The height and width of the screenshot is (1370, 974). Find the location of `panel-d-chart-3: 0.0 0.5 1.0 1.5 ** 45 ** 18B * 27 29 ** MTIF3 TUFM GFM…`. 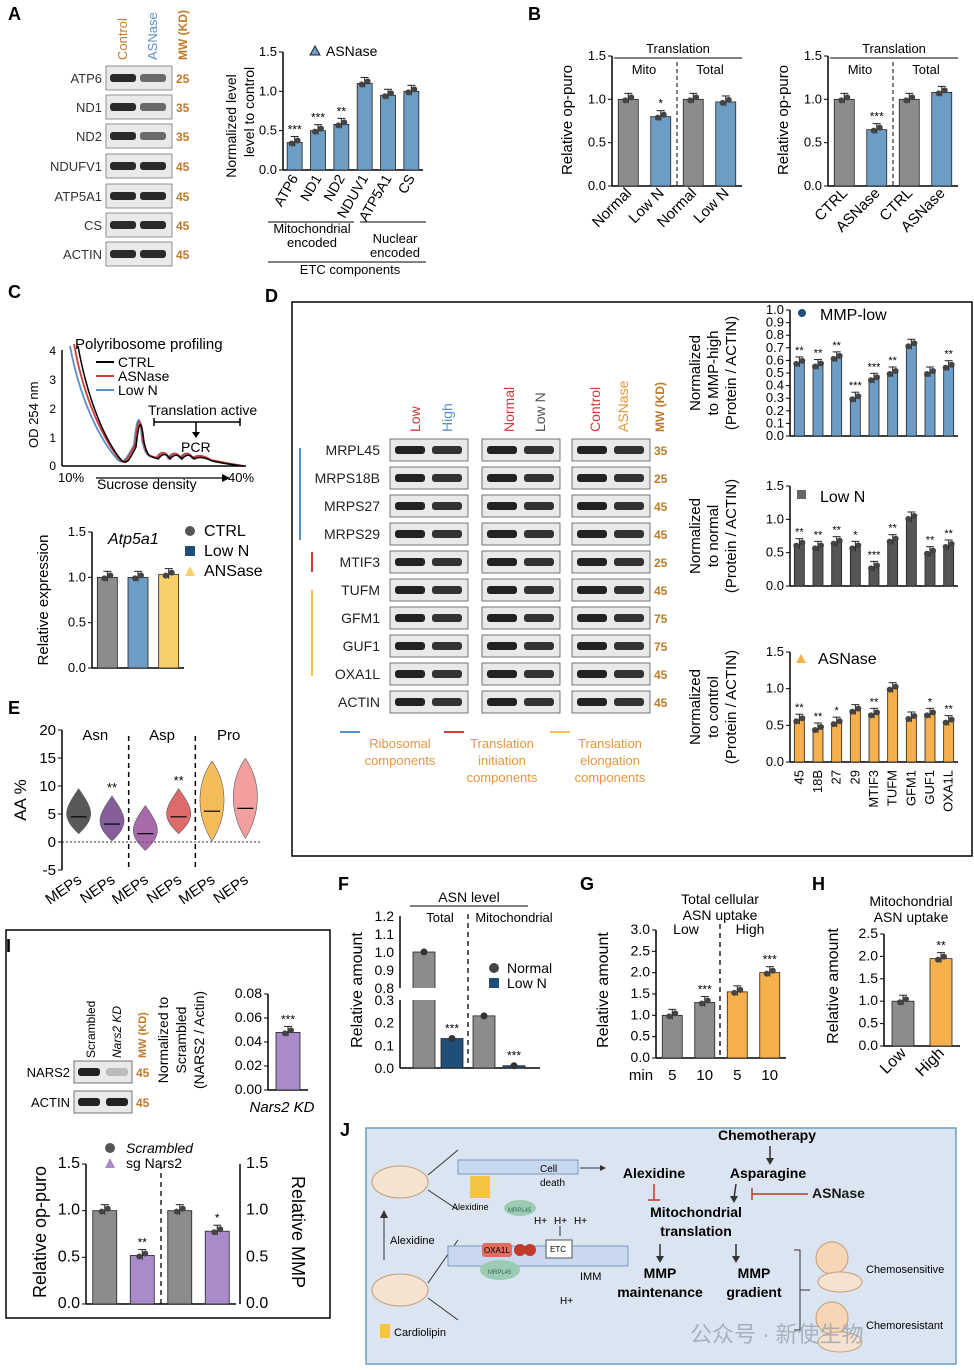

panel-d-chart-3: 0.0 0.5 1.0 1.5 ** 45 ** 18B * 27 29 ** MTIF3 TUFM GFM… is located at coordinates (822, 728).